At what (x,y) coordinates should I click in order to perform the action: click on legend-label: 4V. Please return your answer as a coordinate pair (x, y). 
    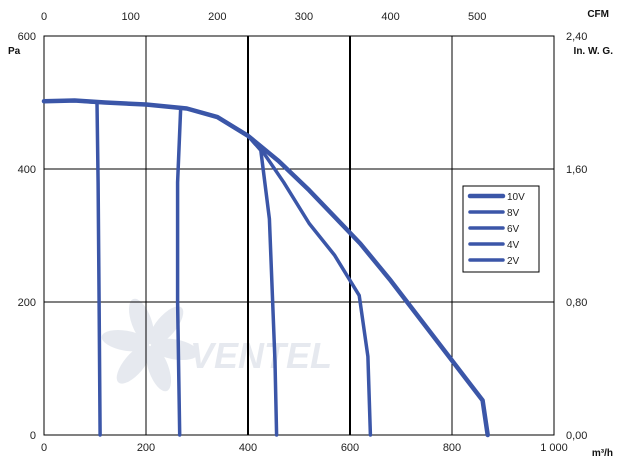
    Looking at the image, I should click on (513, 245).